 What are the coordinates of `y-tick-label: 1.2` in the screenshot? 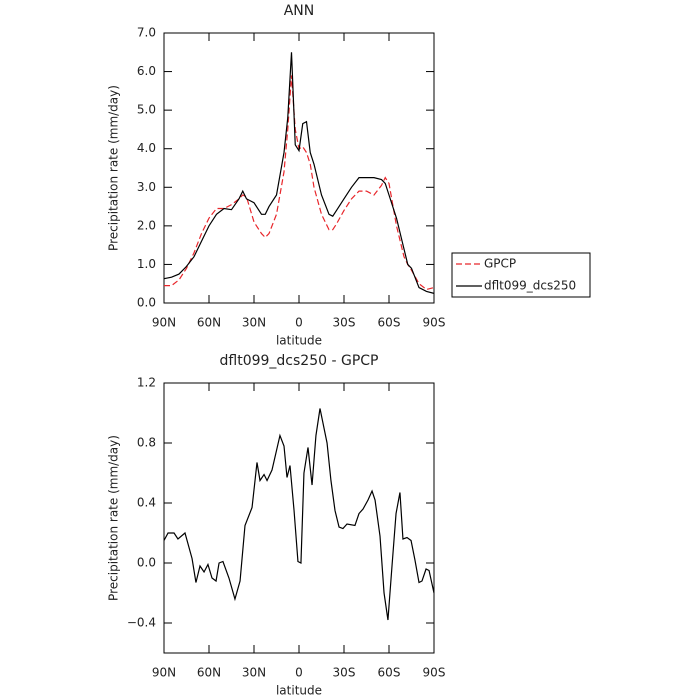 It's located at (146, 383).